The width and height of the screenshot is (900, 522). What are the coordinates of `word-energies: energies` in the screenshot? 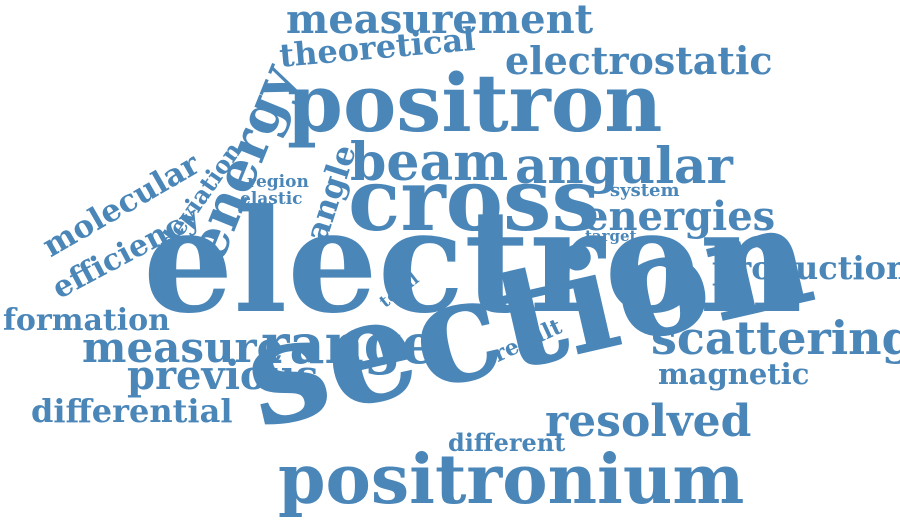 It's located at (679, 216).